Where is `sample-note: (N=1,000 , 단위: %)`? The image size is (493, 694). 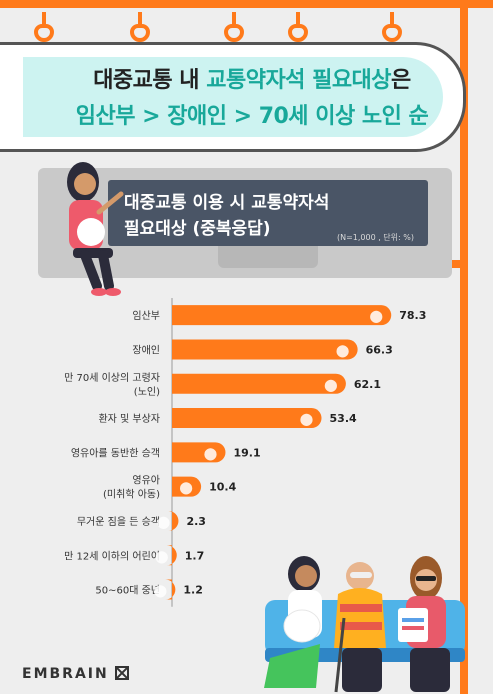
sample-note: (N=1,000 , 단위: %) is located at coordinates (375, 237).